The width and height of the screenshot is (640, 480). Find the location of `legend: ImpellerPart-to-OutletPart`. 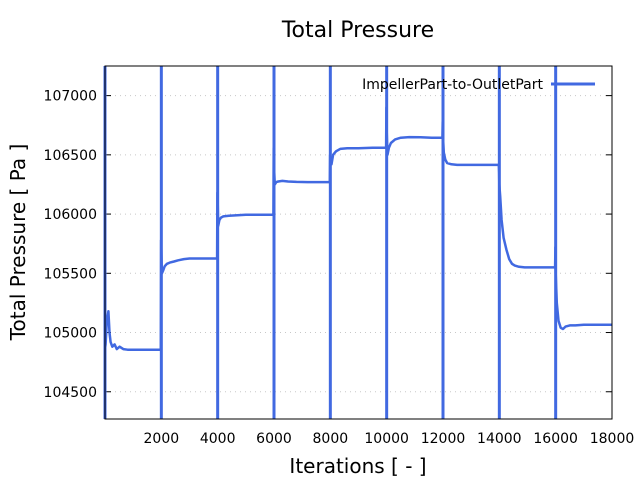

legend: ImpellerPart-to-OutletPart is located at coordinates (478, 85).